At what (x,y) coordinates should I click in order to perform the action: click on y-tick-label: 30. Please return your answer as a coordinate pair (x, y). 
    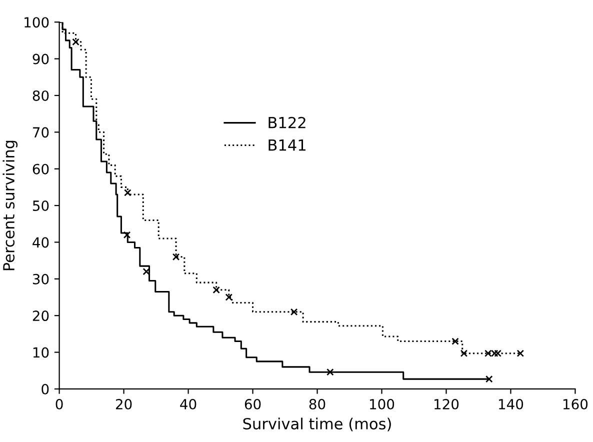
    Looking at the image, I should click on (40, 279).